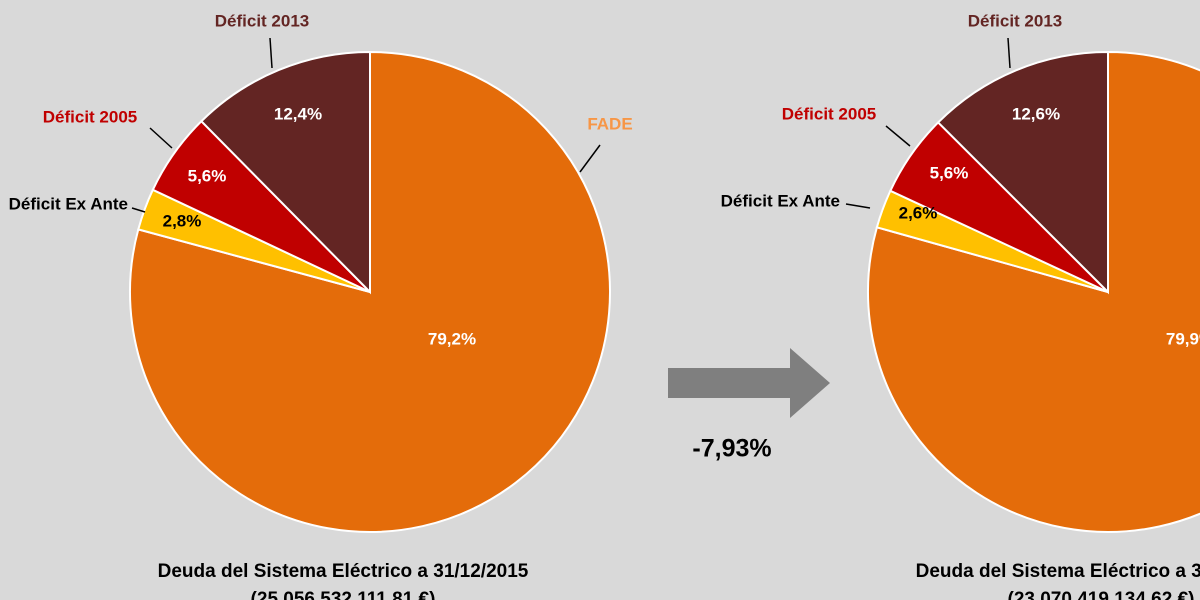 Image resolution: width=1200 pixels, height=600 pixels. I want to click on pie-title: Deuda del Sistema Eléctrico a 31/12/2016, so click(1058, 571).